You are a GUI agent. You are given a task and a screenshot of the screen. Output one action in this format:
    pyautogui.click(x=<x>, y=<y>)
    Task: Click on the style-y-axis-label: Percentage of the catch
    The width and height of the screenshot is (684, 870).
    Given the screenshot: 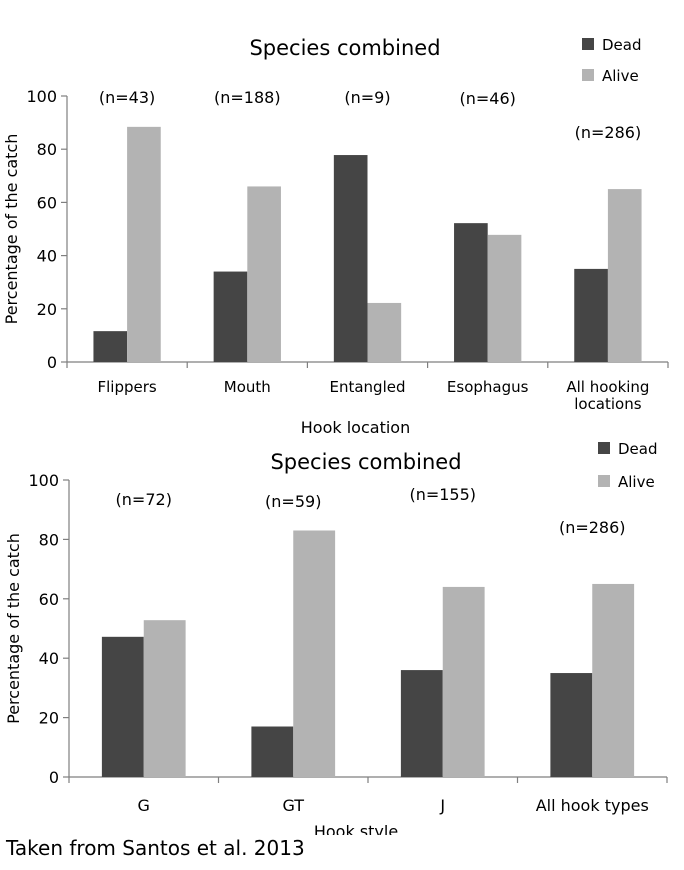 What is the action you would take?
    pyautogui.click(x=13, y=628)
    